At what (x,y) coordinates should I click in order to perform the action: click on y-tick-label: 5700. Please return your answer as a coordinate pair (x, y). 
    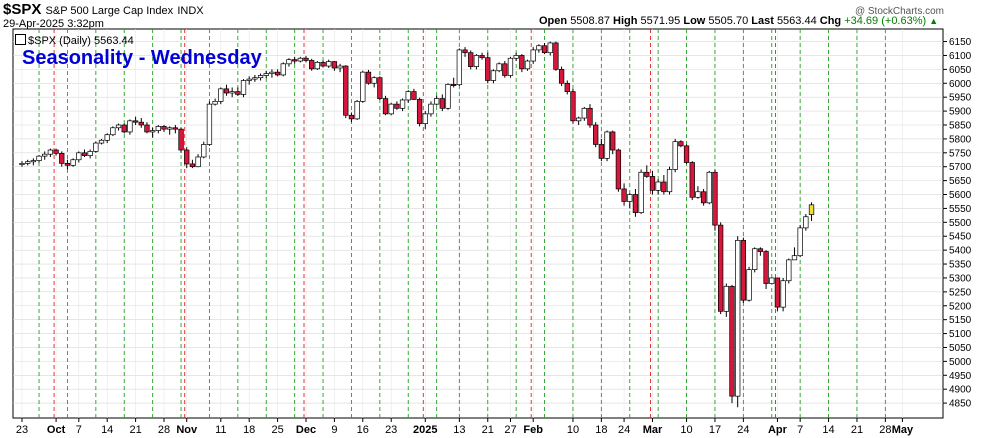
    Looking at the image, I should click on (960, 167).